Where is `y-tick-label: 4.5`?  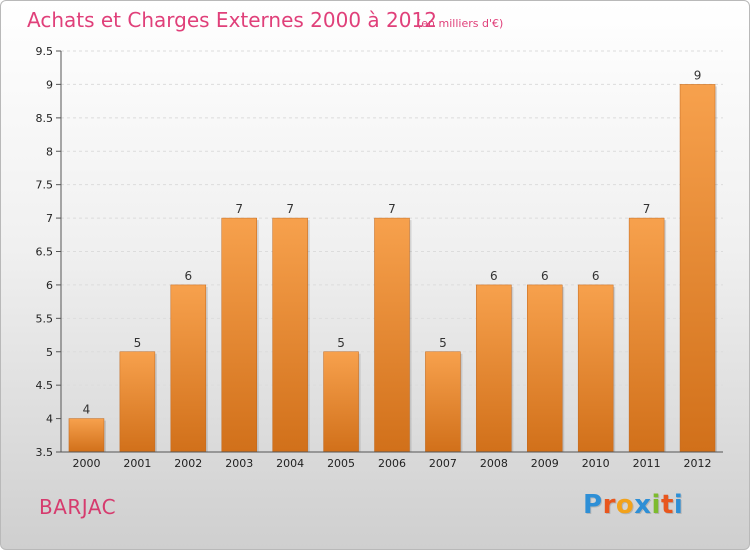 y-tick-label: 4.5 is located at coordinates (45, 385).